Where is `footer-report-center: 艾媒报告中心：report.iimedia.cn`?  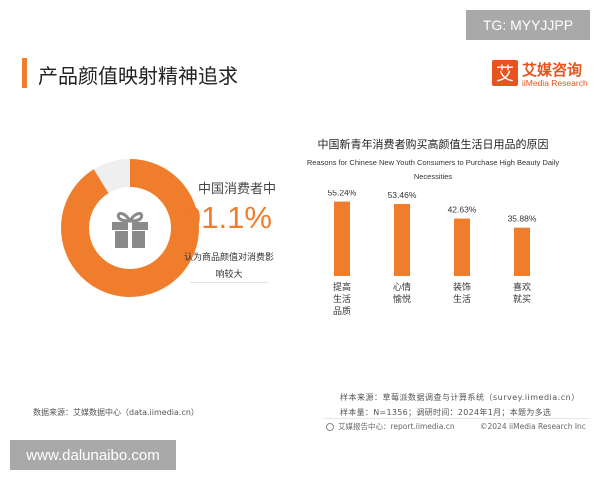
footer-report-center: 艾媒报告中心：report.iimedia.cn is located at coordinates (390, 426).